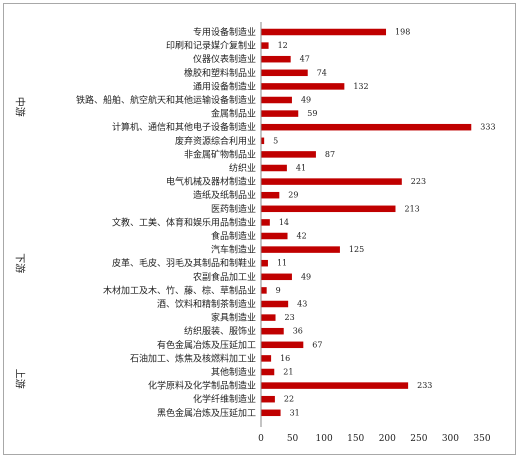 The image size is (525, 461). I want to click on category-label: 酒、饮料和精制茶制造业, so click(206, 304).